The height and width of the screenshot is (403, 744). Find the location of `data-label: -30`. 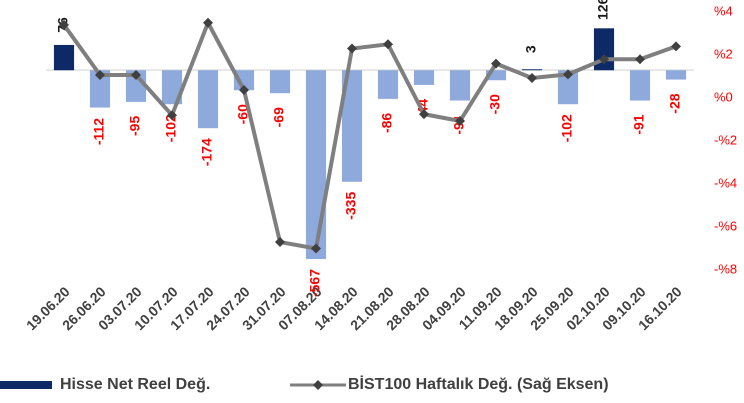

data-label: -30 is located at coordinates (495, 104).